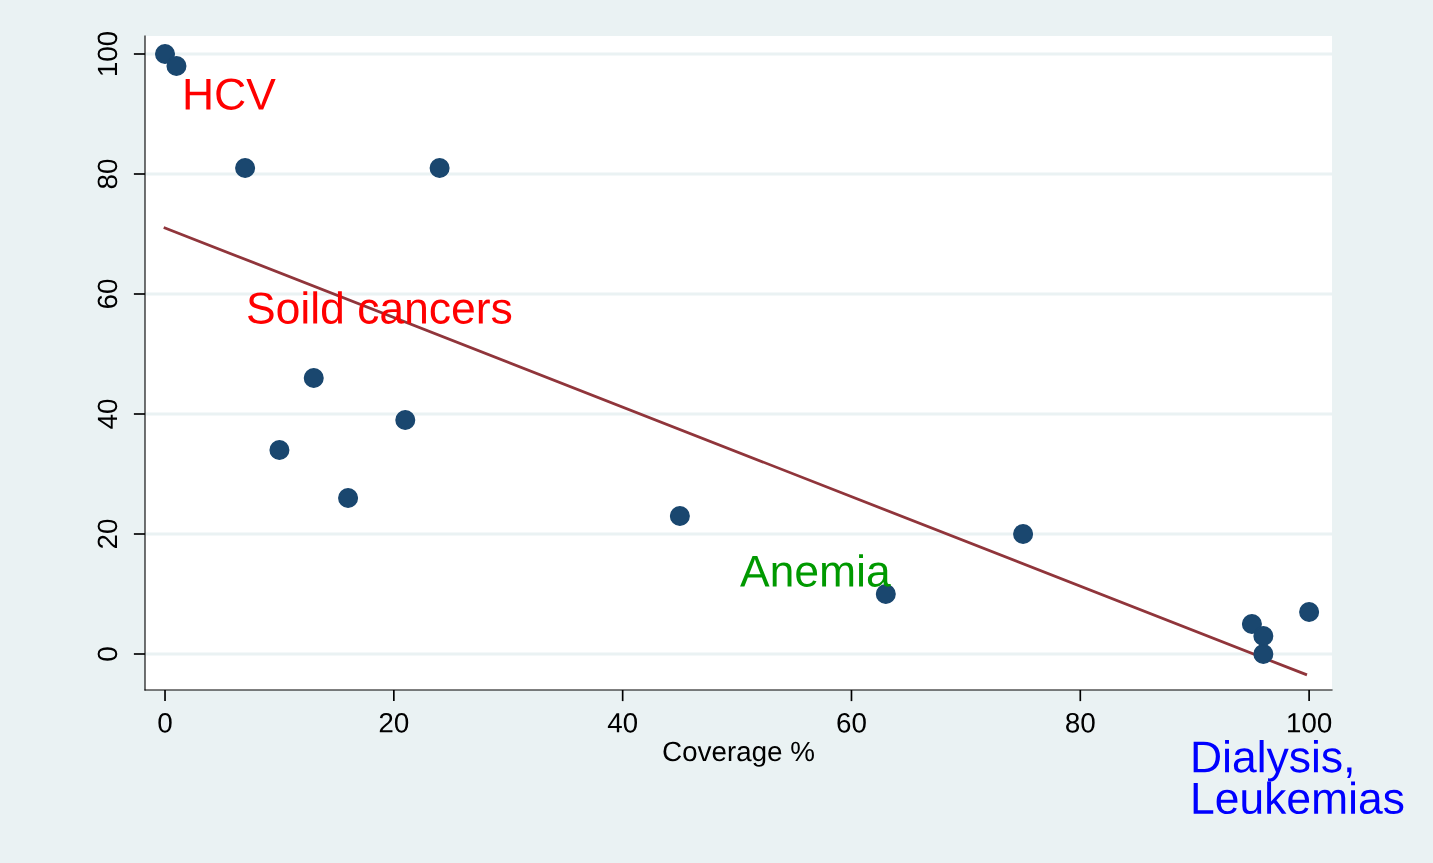  Describe the element at coordinates (107, 174) in the screenshot. I see `y-tick-label: 80` at that location.